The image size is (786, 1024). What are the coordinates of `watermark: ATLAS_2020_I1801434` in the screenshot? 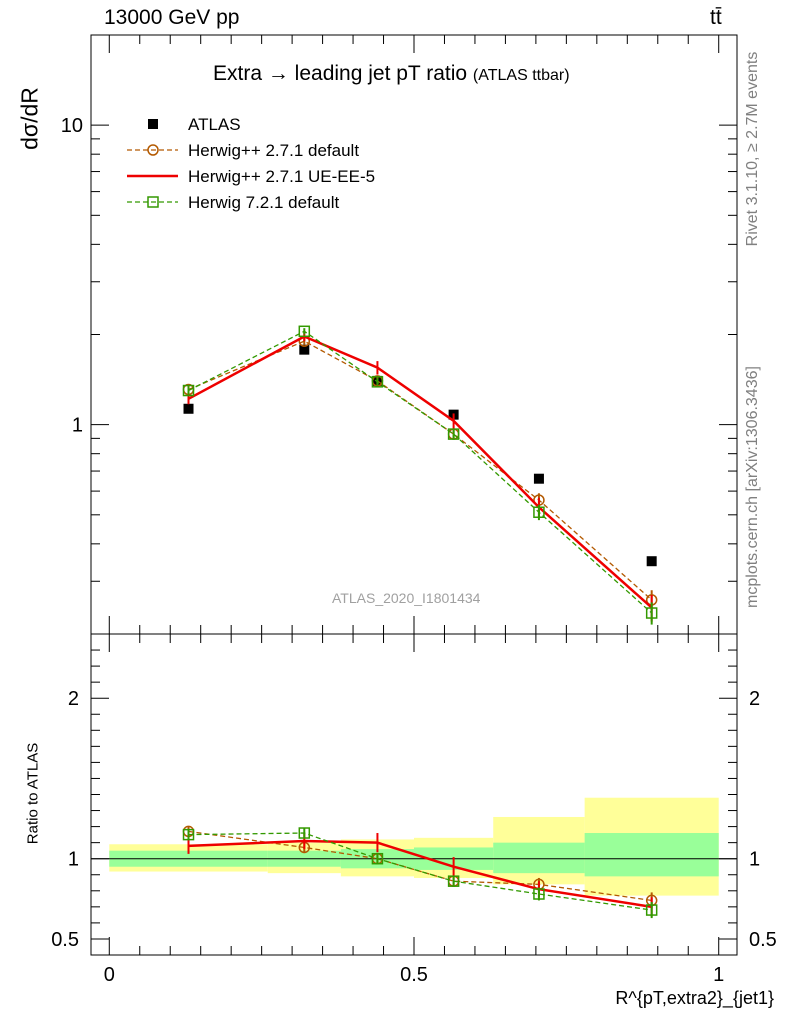 It's located at (406, 598).